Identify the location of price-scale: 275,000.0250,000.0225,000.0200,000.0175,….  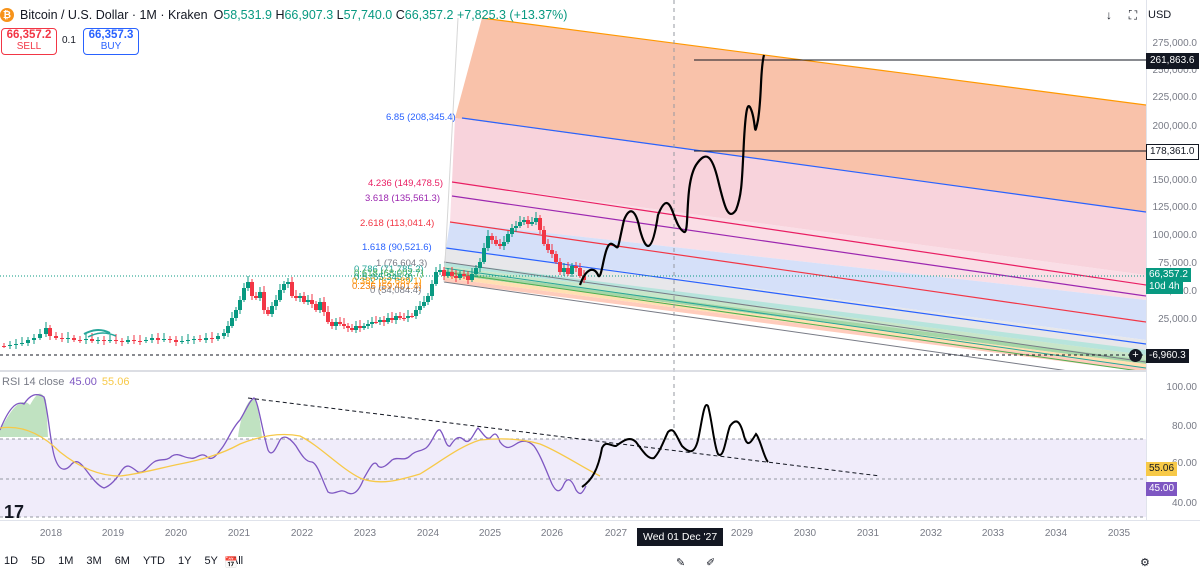
(1164, 260).